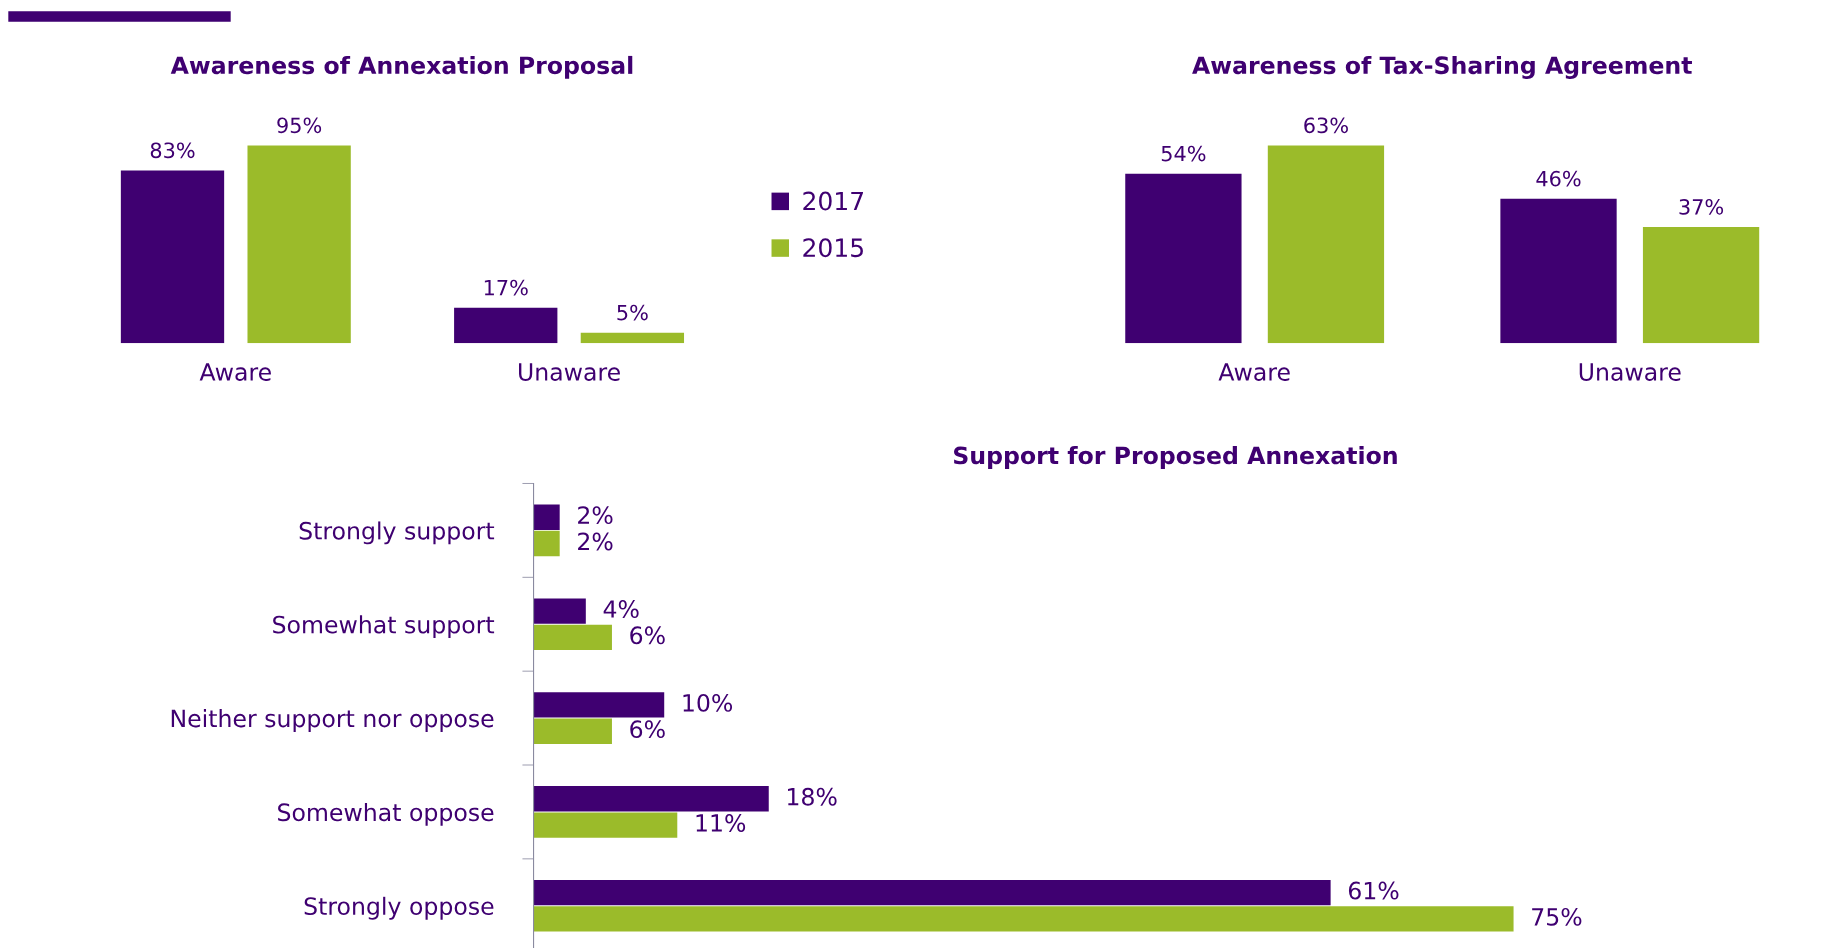 The height and width of the screenshot is (948, 1821). I want to click on data-label: 83%, so click(172, 150).